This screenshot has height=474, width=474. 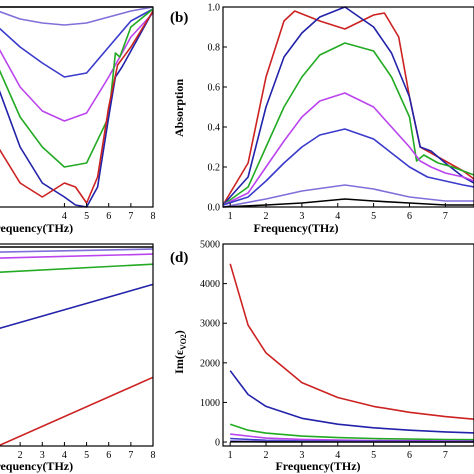 I want to click on panel-d-label: (d), so click(x=179, y=258).